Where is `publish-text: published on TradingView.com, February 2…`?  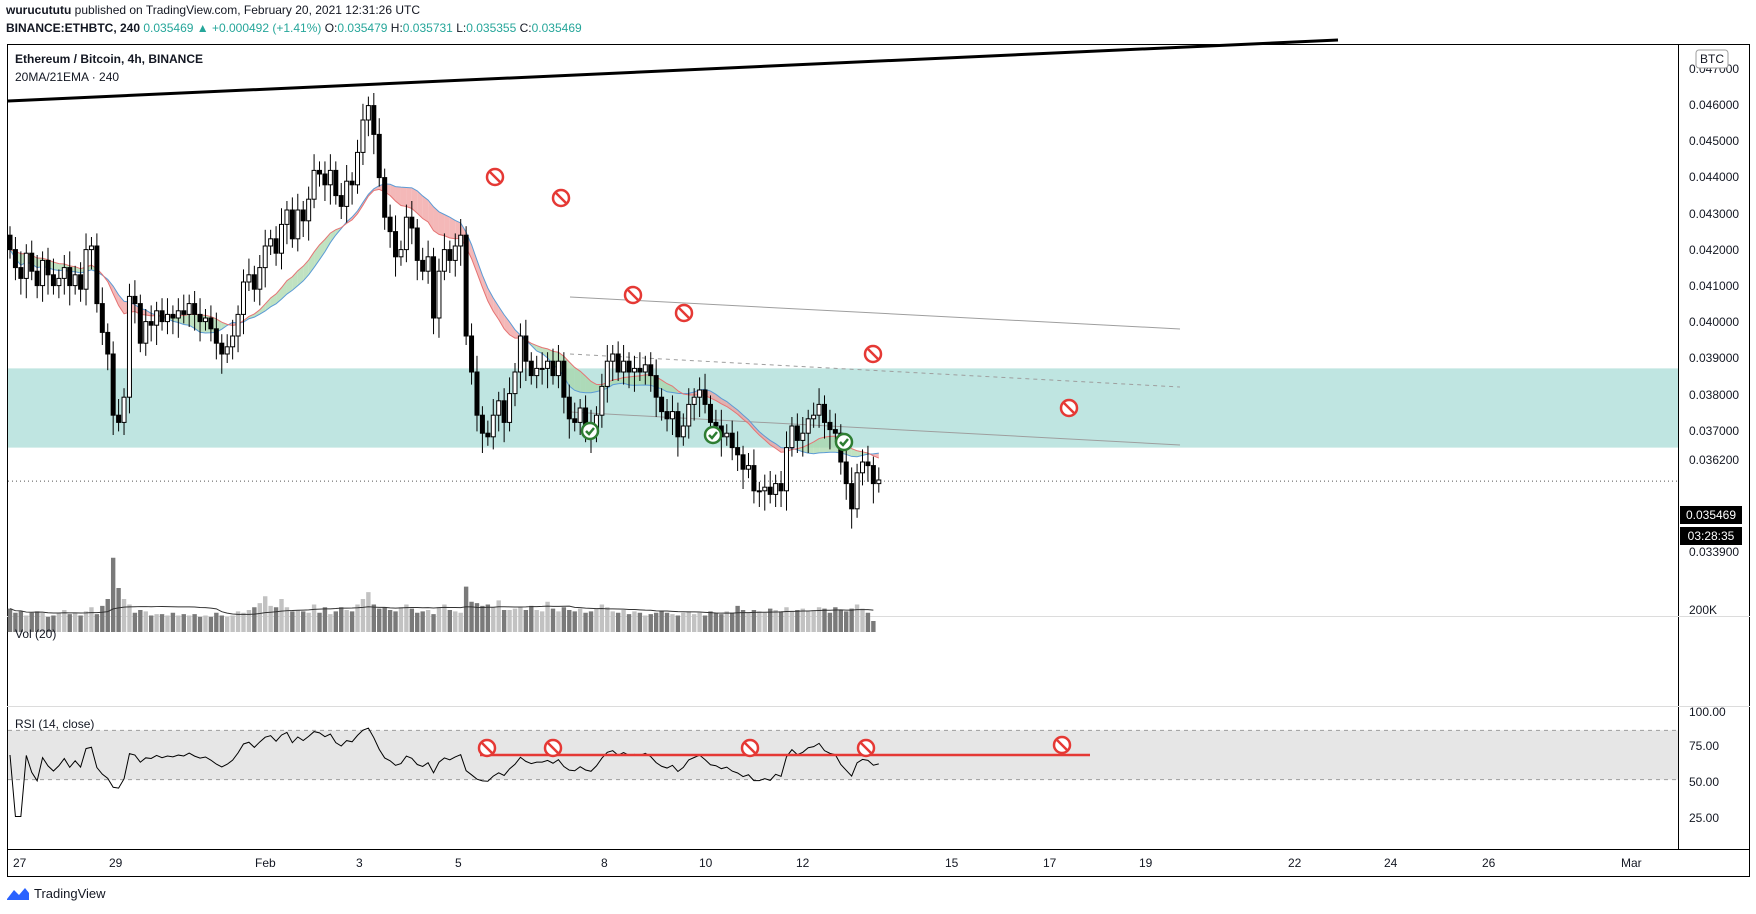 publish-text: published on TradingView.com, February 2… is located at coordinates (247, 10).